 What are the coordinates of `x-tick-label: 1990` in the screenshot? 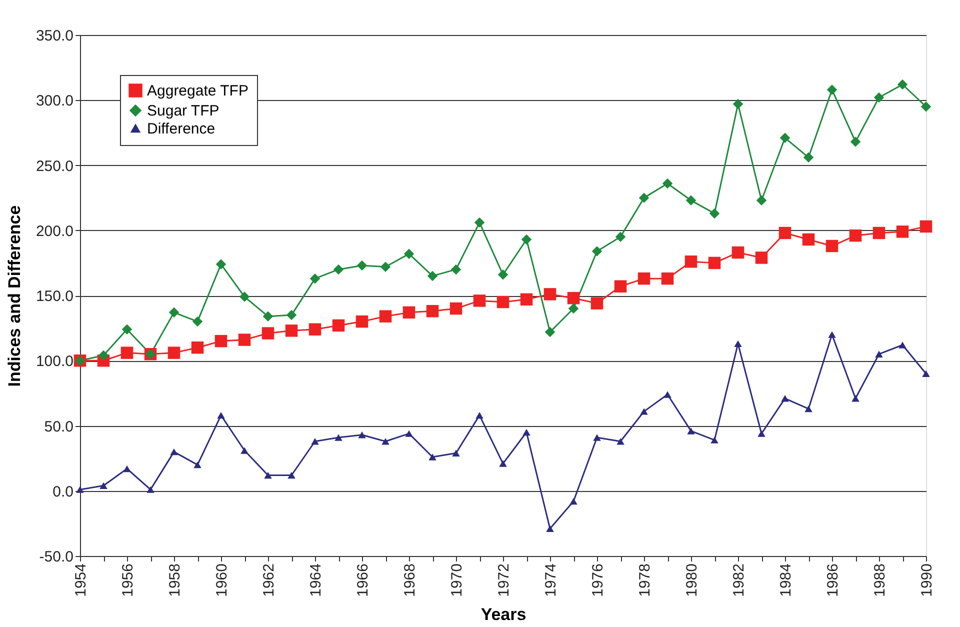 It's located at (927, 580).